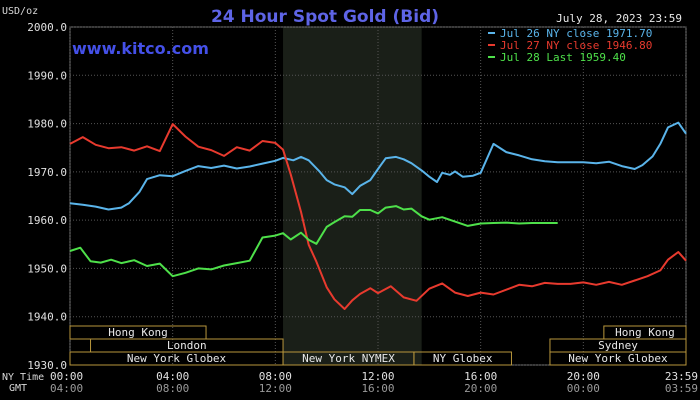  I want to click on y-tick-label: 1980.0, so click(47, 124).